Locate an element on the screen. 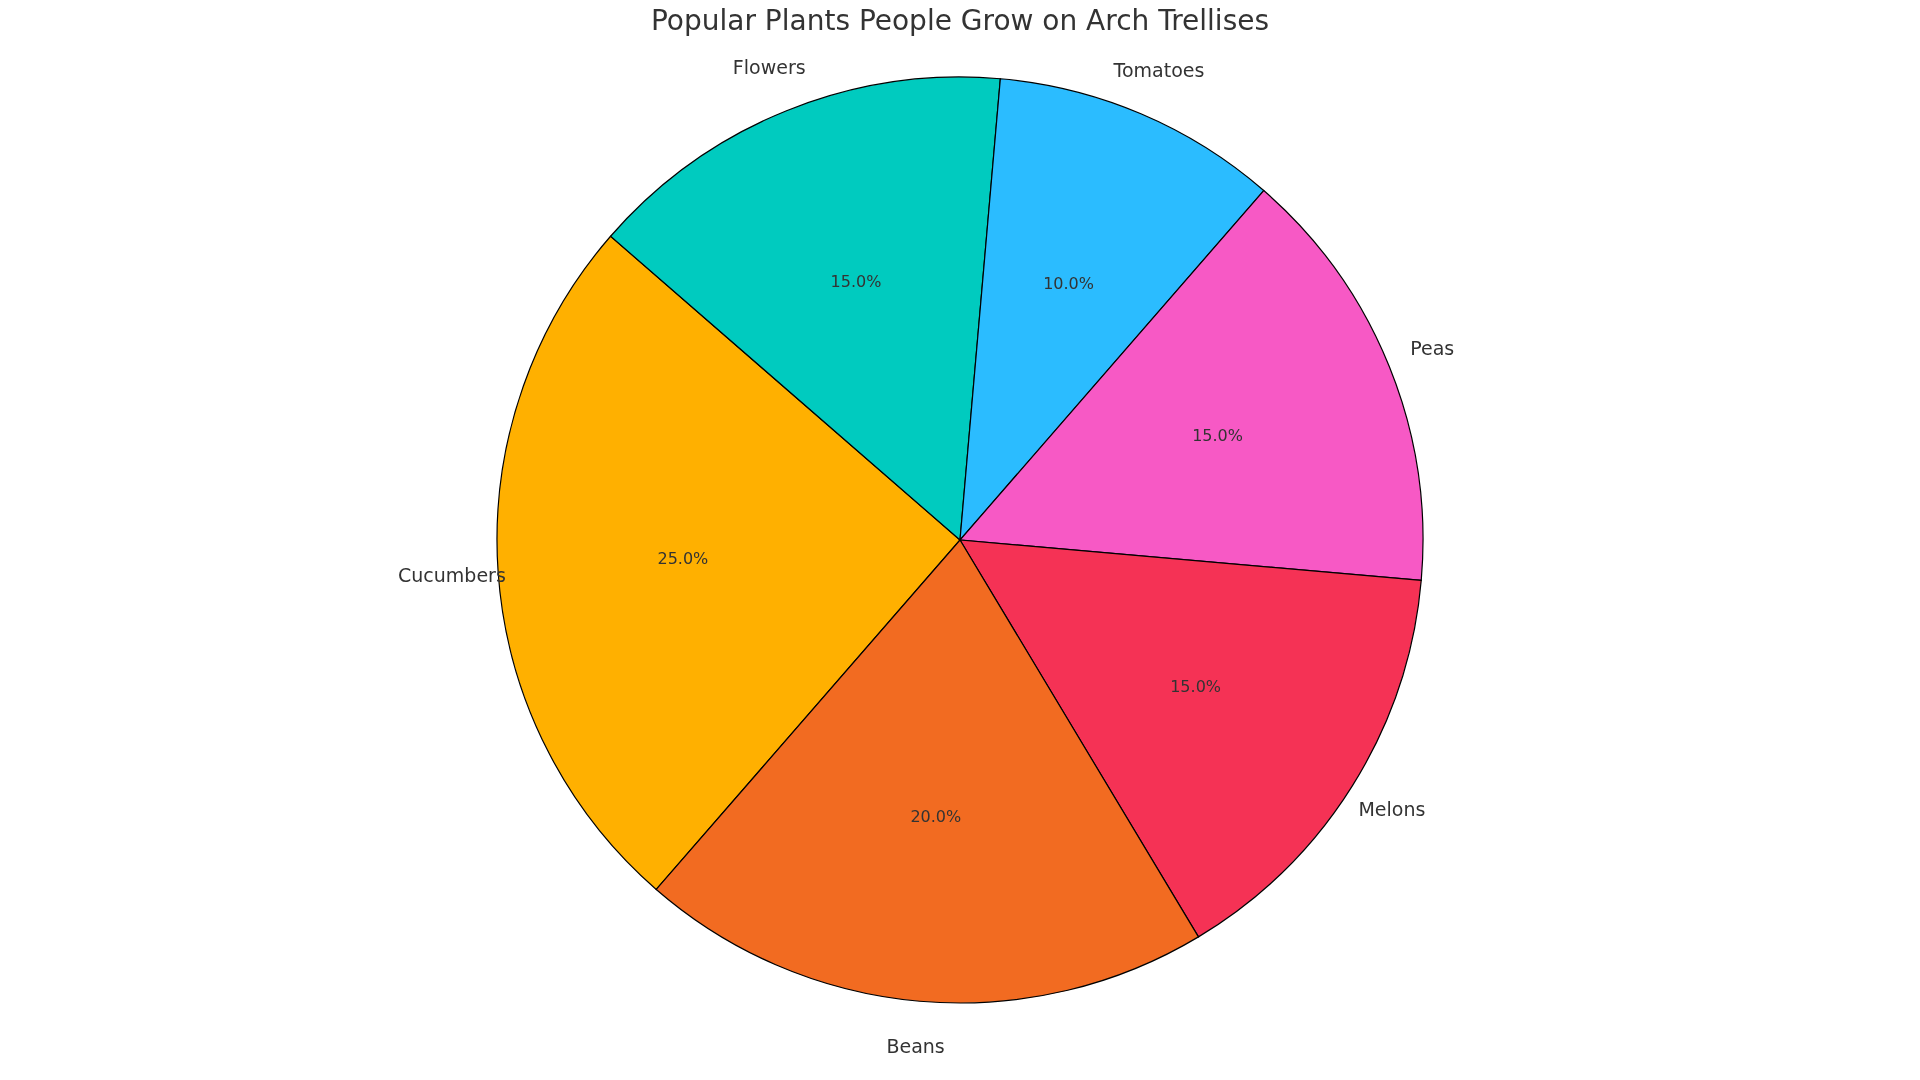  chart-title: Popular Plants People Grow on Arch Trellises is located at coordinates (960, 20).